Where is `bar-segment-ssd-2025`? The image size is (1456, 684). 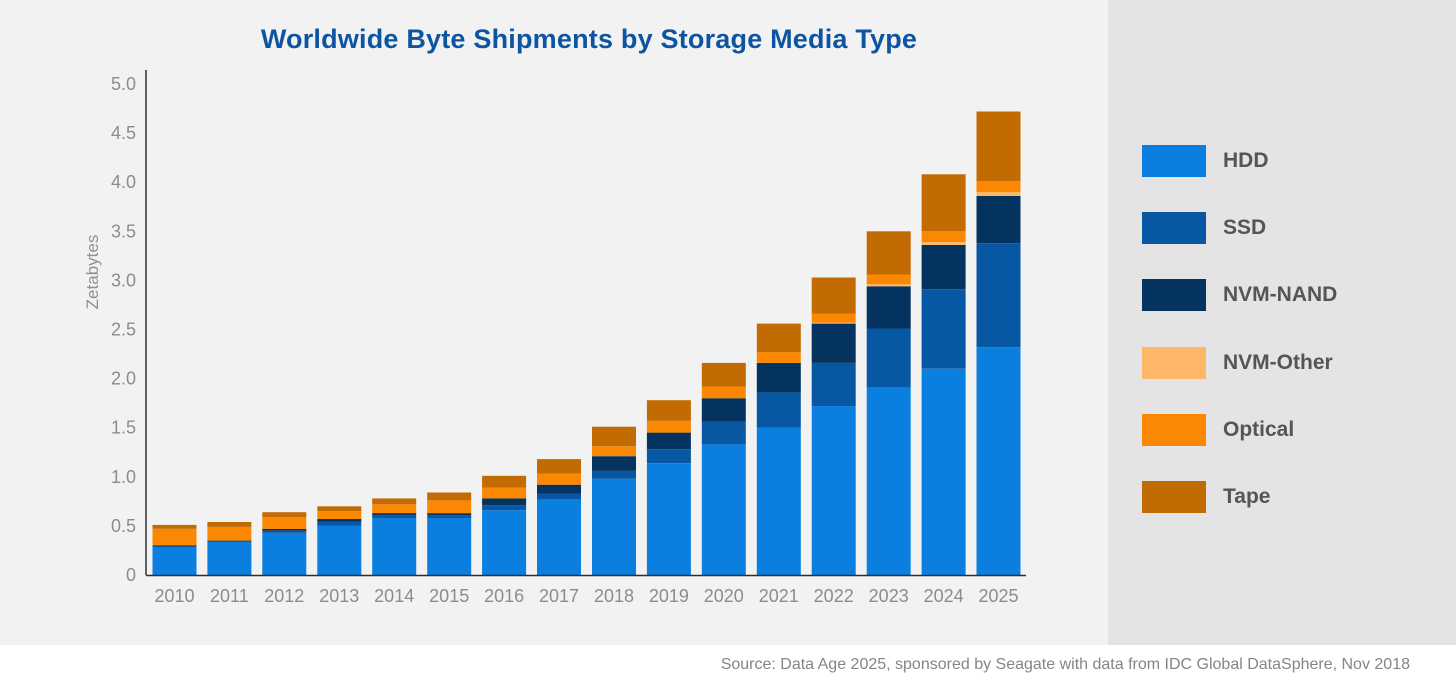
bar-segment-ssd-2025 is located at coordinates (998, 295).